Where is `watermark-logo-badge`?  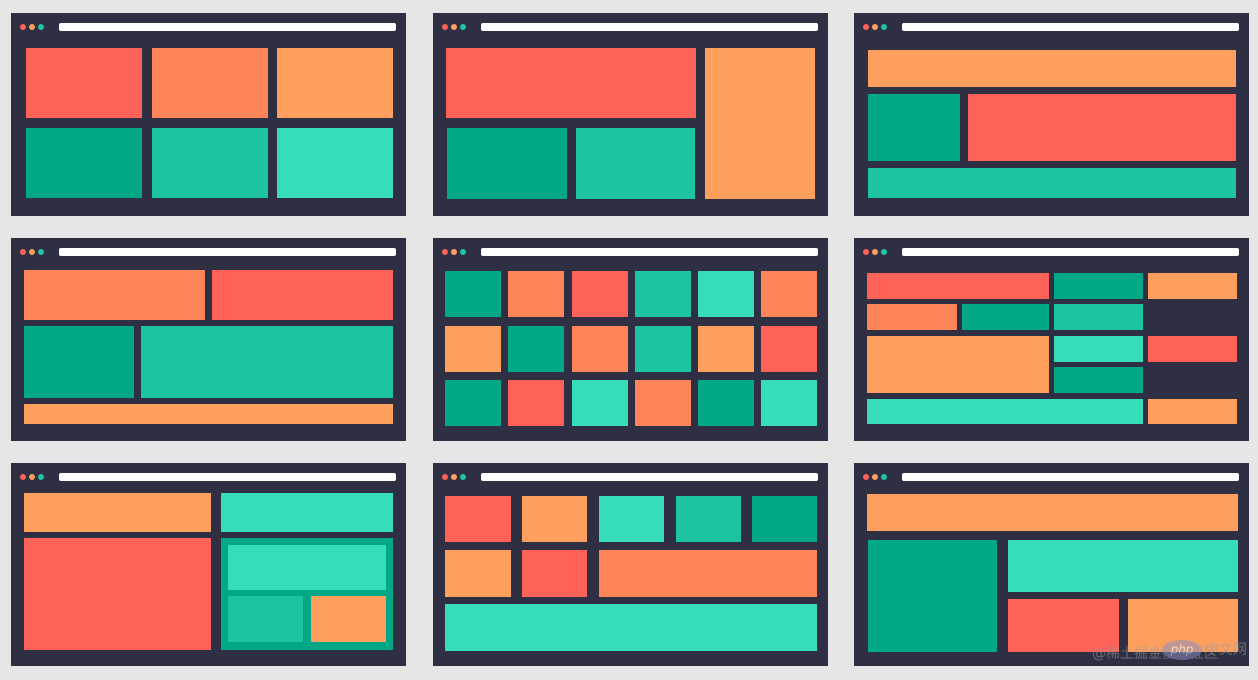
watermark-logo-badge is located at coordinates (1182, 650).